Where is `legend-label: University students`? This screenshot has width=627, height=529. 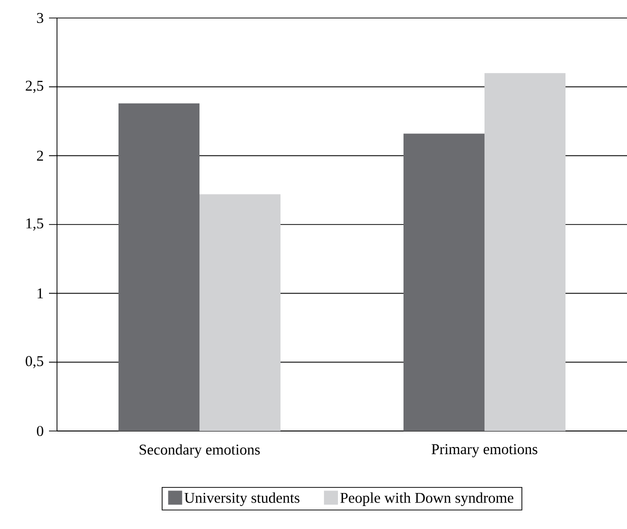 legend-label: University students is located at coordinates (242, 499).